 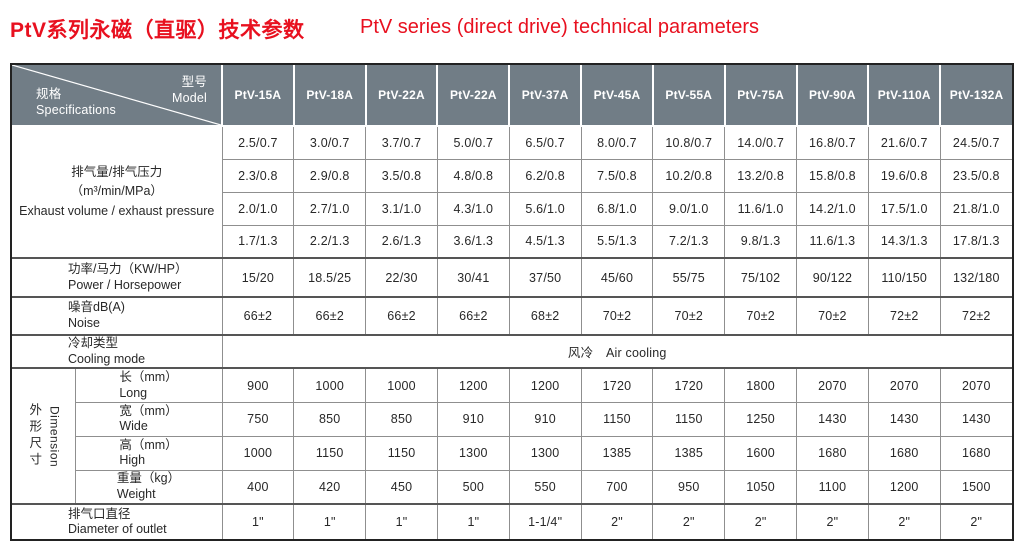 What do you see at coordinates (688, 96) in the screenshot?
I see `model-header: PtV-55A` at bounding box center [688, 96].